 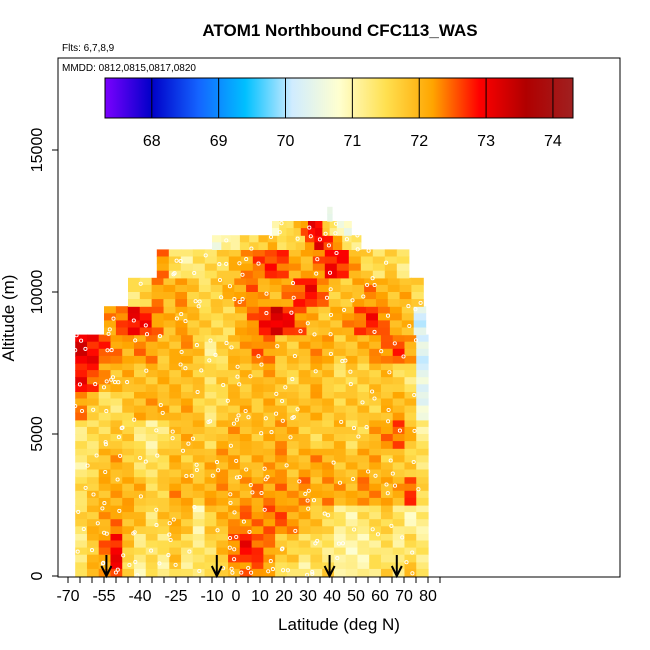 What do you see at coordinates (396, 567) in the screenshot?
I see `flight-arrow` at bounding box center [396, 567].